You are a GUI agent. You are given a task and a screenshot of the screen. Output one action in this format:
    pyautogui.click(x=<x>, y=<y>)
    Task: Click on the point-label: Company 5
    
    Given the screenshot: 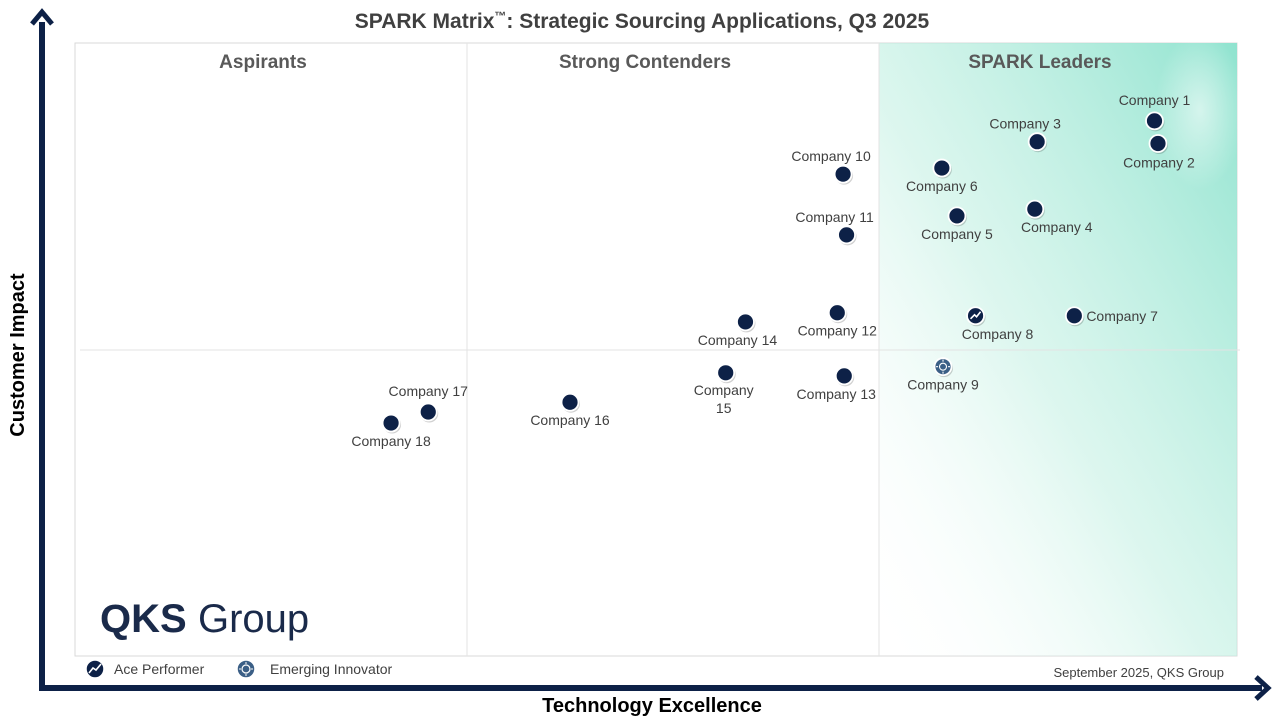 What is the action you would take?
    pyautogui.click(x=957, y=234)
    